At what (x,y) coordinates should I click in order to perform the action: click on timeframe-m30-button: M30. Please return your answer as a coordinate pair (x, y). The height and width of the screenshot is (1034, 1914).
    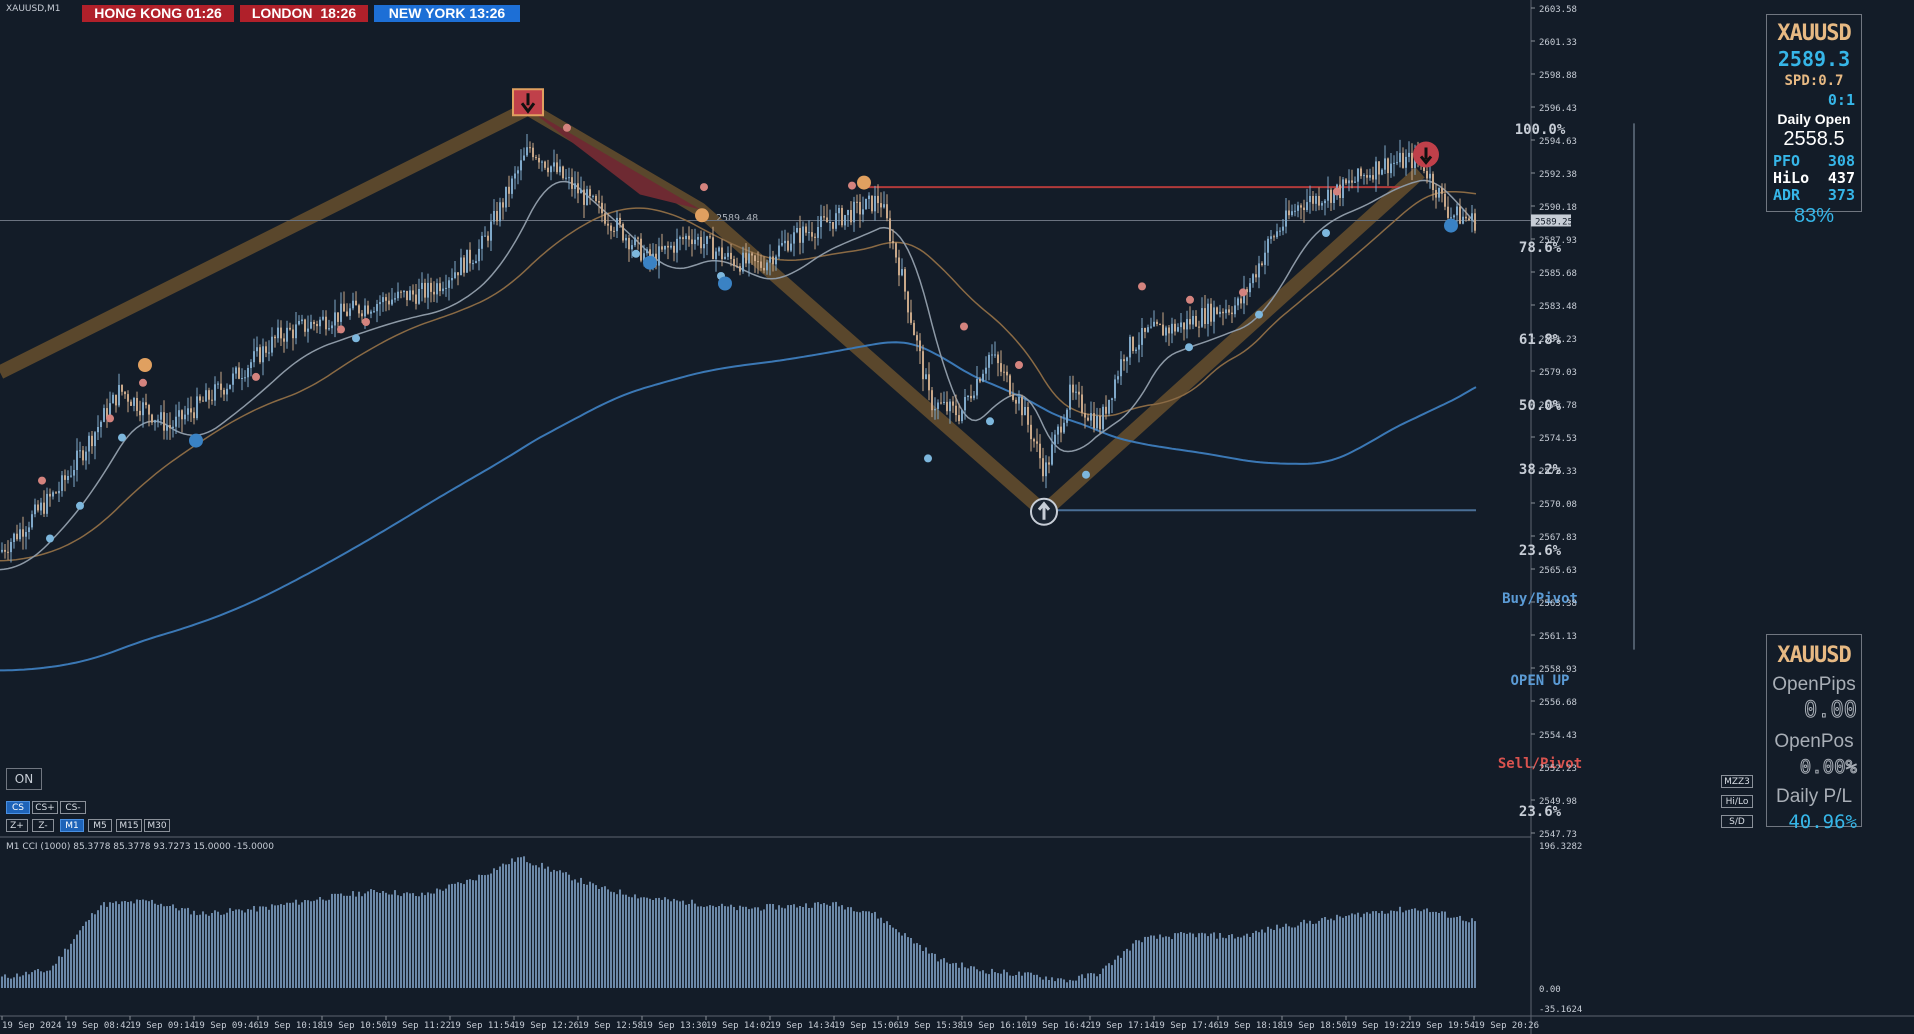
    Looking at the image, I should click on (157, 825).